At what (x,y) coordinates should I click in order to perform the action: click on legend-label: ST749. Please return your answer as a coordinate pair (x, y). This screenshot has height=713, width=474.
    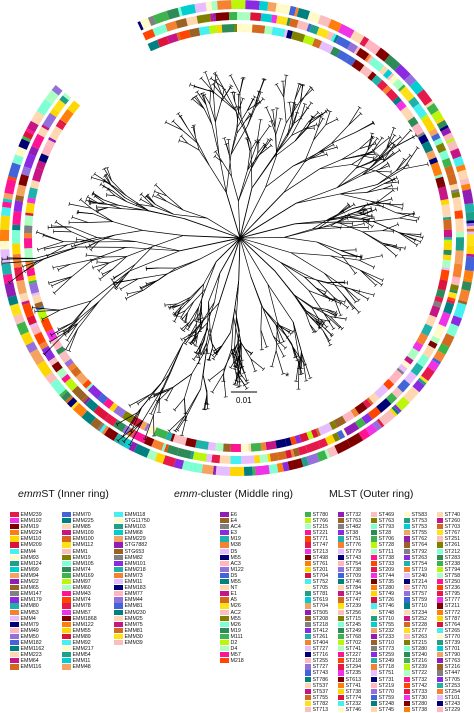
    Looking at the image, I should click on (387, 594).